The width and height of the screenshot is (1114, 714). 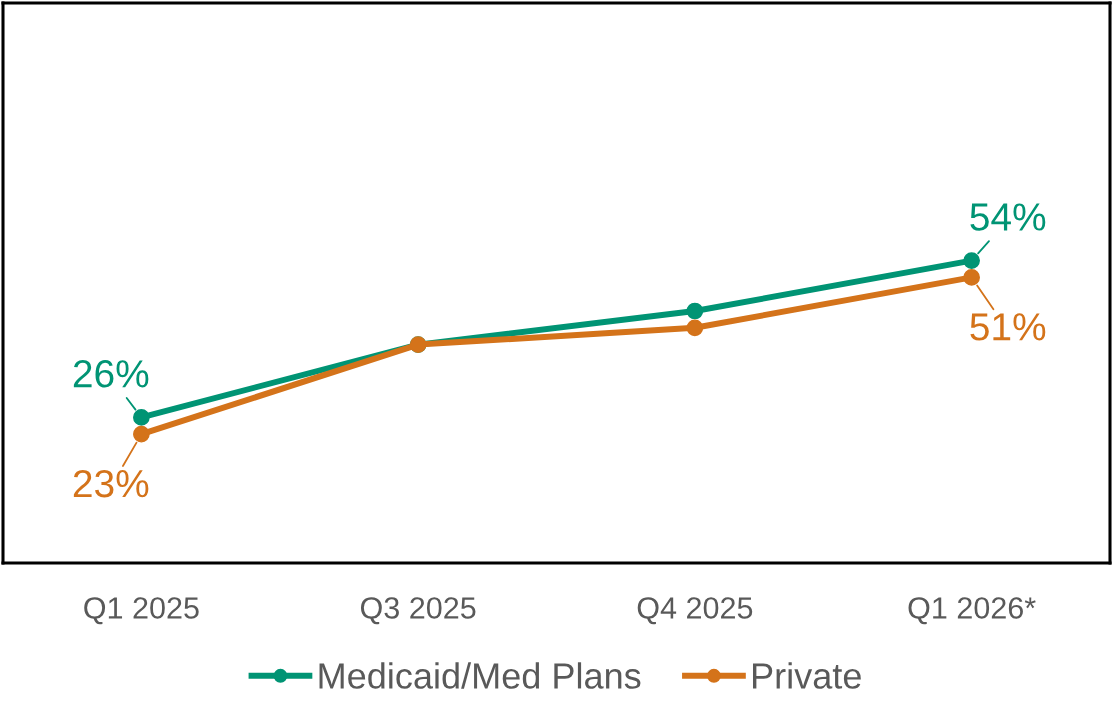 What do you see at coordinates (807, 675) in the screenshot?
I see `legend-label: Private` at bounding box center [807, 675].